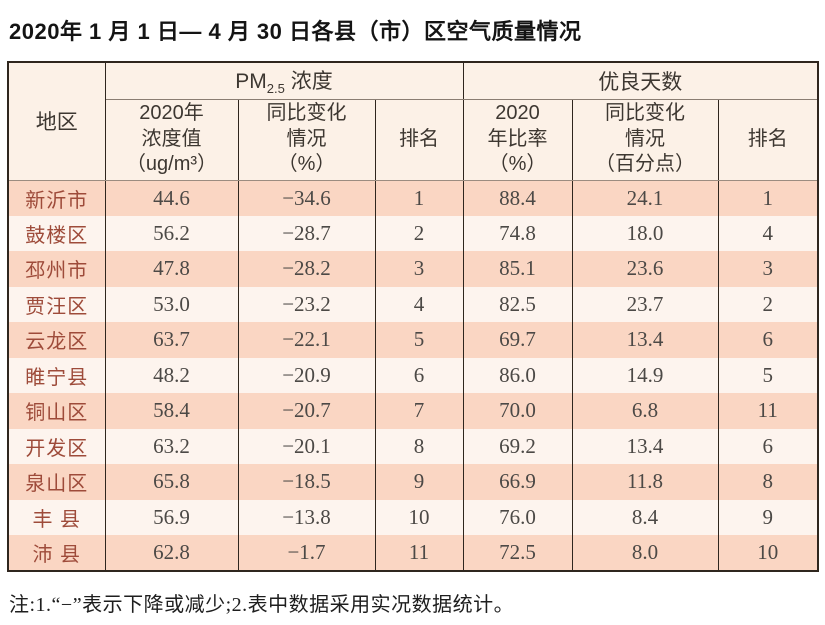 The image size is (825, 625). I want to click on region-cell: 沛 县, so click(56, 553).